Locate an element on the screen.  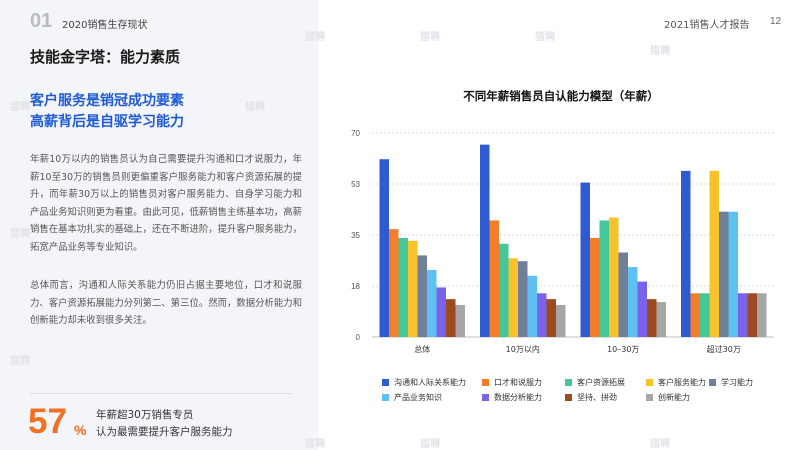
legend-item: 客户服务能力 is located at coordinates (676, 382).